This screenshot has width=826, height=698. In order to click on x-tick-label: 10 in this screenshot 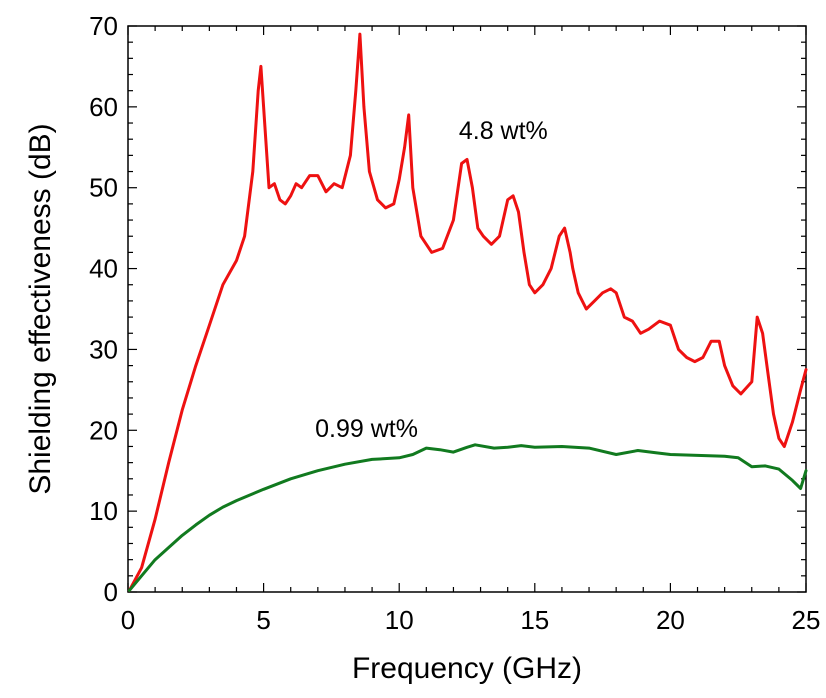, I will do `click(399, 620)`.